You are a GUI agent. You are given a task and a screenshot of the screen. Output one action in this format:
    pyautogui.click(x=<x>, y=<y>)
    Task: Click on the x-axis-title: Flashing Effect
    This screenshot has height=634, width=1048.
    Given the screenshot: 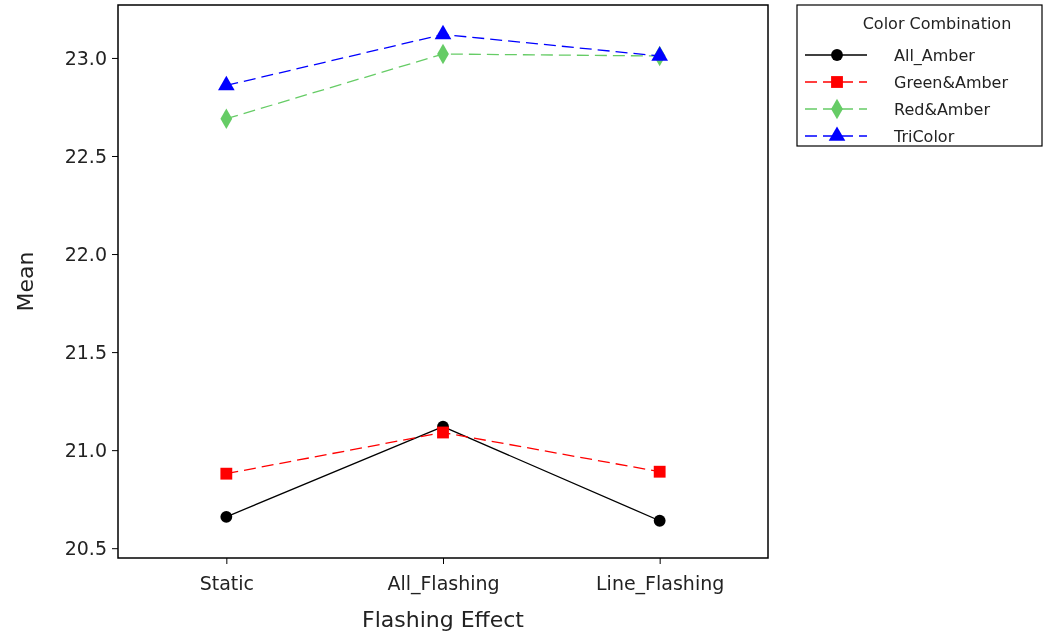 What is the action you would take?
    pyautogui.click(x=443, y=619)
    